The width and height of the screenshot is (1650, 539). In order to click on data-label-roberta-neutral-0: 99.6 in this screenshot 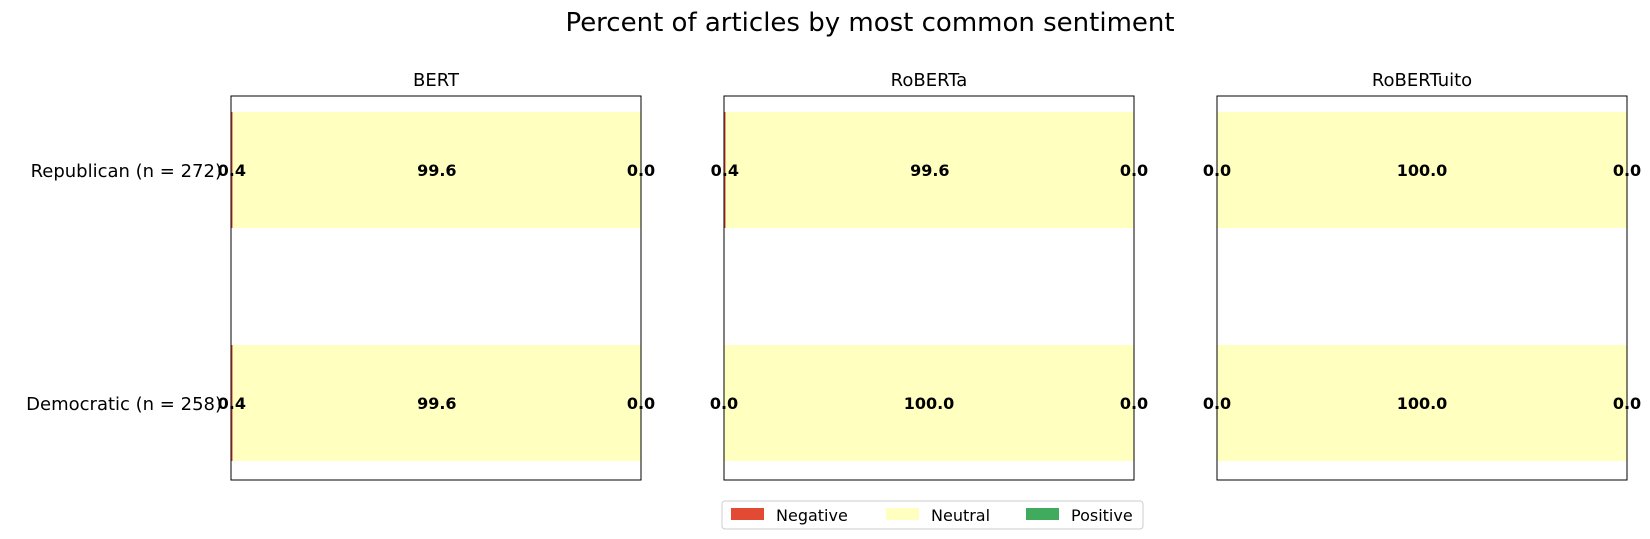, I will do `click(929, 170)`.